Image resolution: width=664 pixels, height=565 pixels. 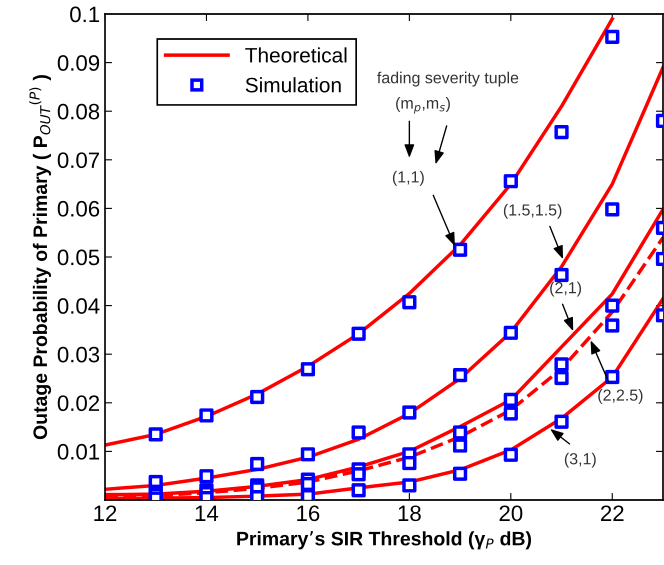 What do you see at coordinates (79, 258) in the screenshot?
I see `y-tick-label: 0.05` at bounding box center [79, 258].